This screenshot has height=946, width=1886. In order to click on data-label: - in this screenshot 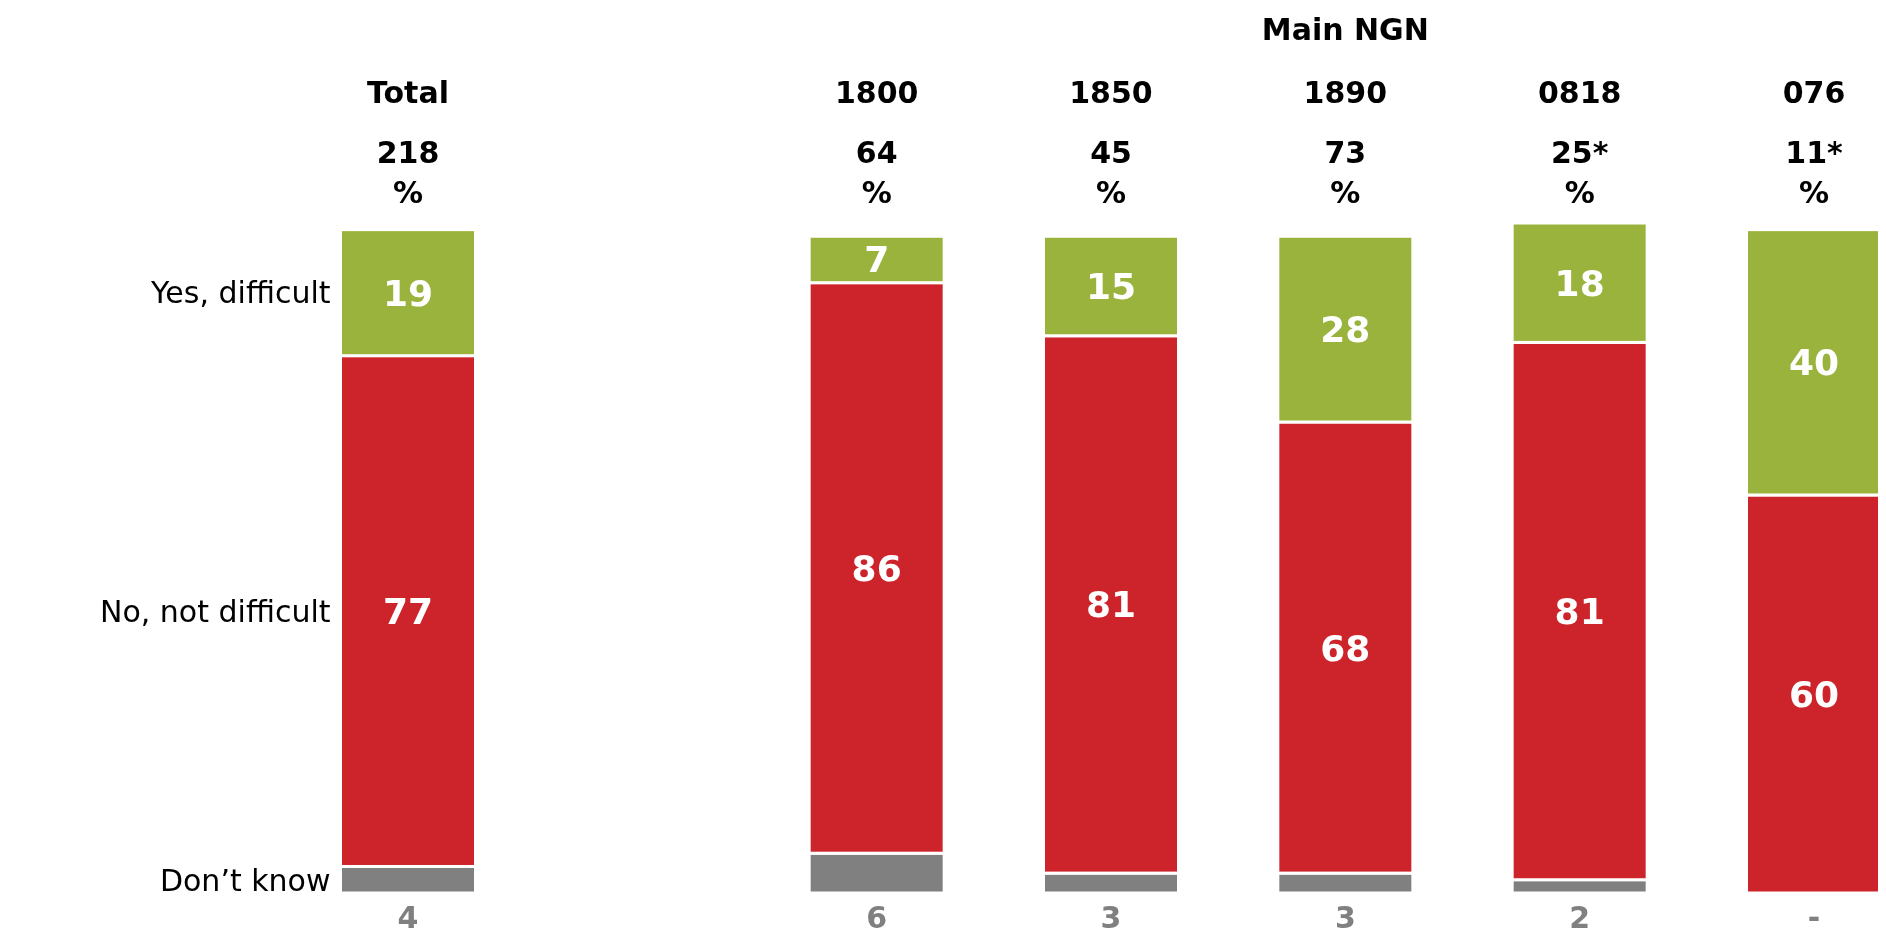, I will do `click(1814, 917)`.